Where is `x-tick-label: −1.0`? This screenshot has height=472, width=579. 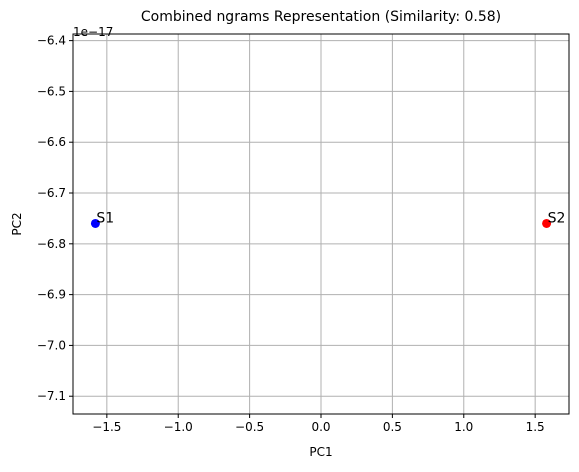 x-tick-label: −1.0 is located at coordinates (178, 427).